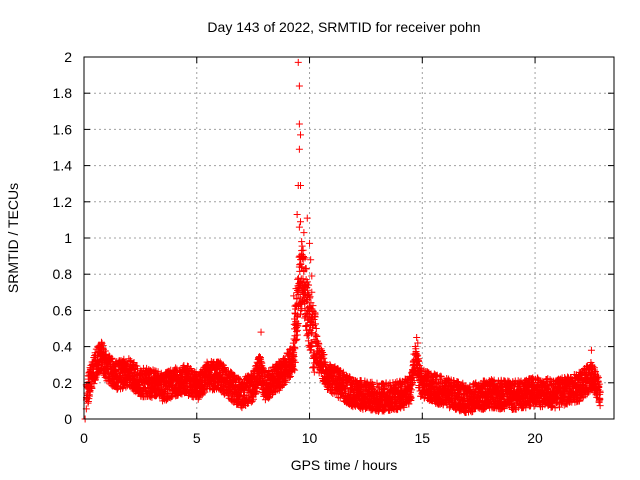  I want to click on y-tick-label: 0.6, so click(63, 310).